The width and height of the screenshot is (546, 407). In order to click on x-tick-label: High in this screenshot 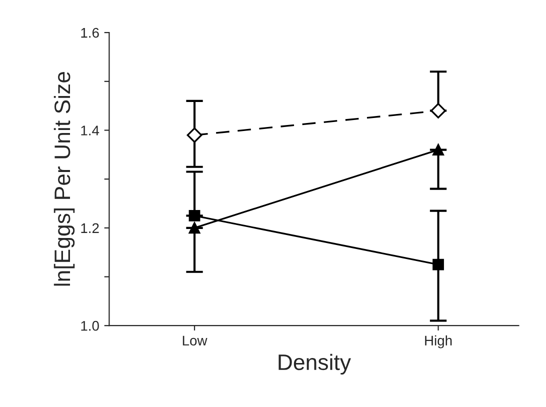, I will do `click(438, 341)`.